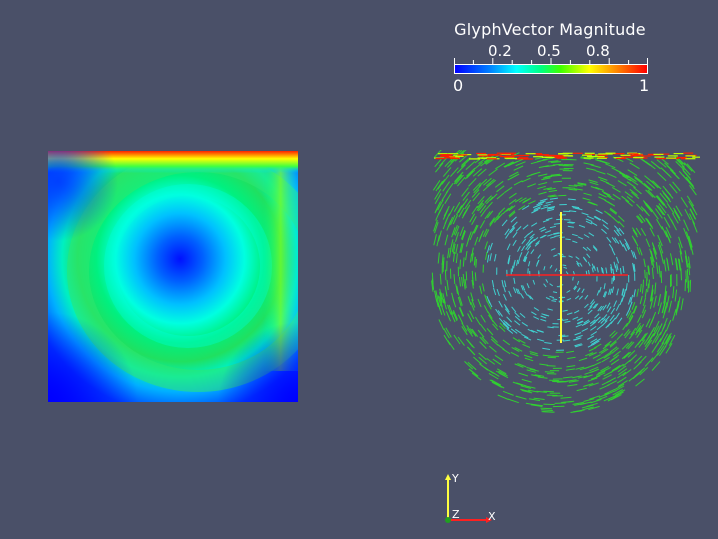 The image size is (718, 539). I want to click on orientation-axes: Y Z X, so click(470, 500).